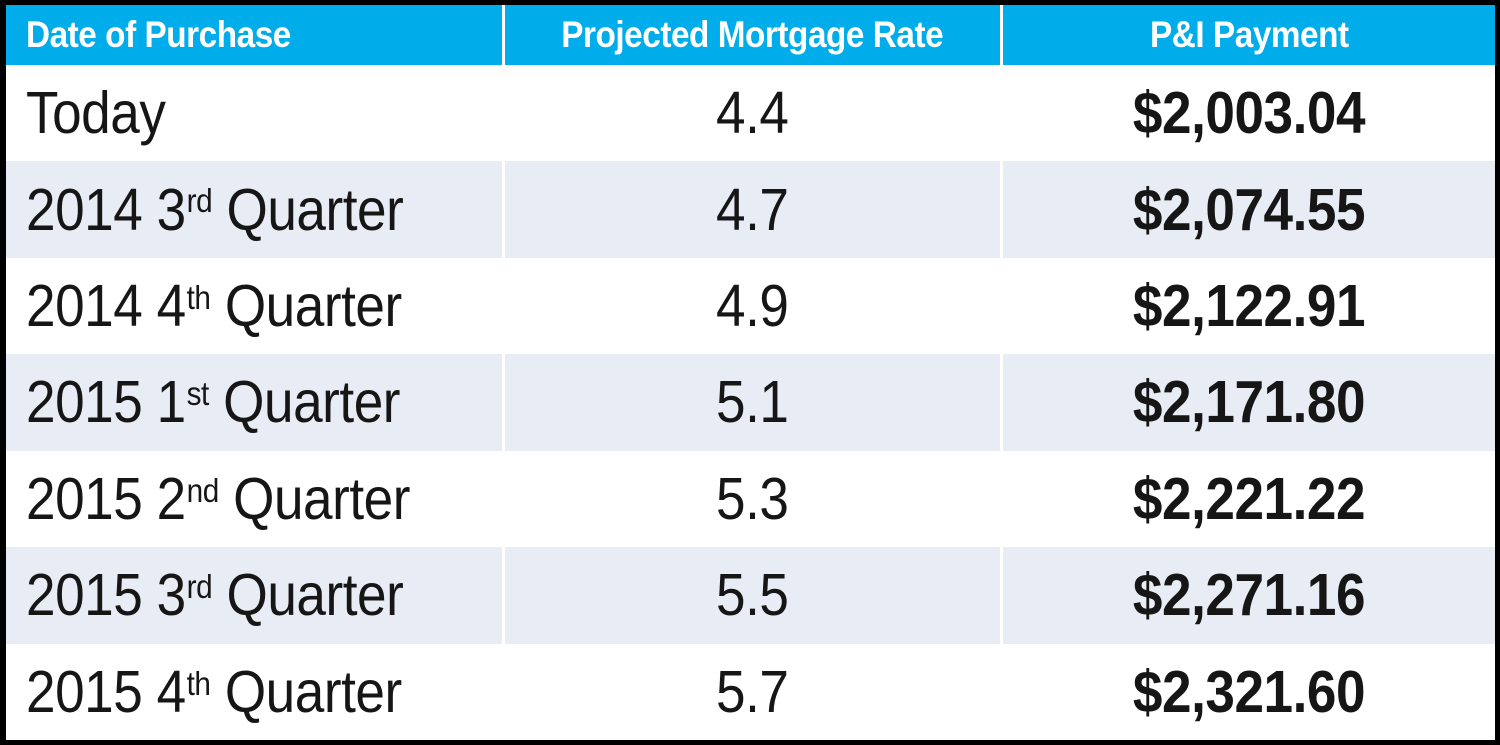  I want to click on payment-cell: $2,171.80, so click(1247, 402).